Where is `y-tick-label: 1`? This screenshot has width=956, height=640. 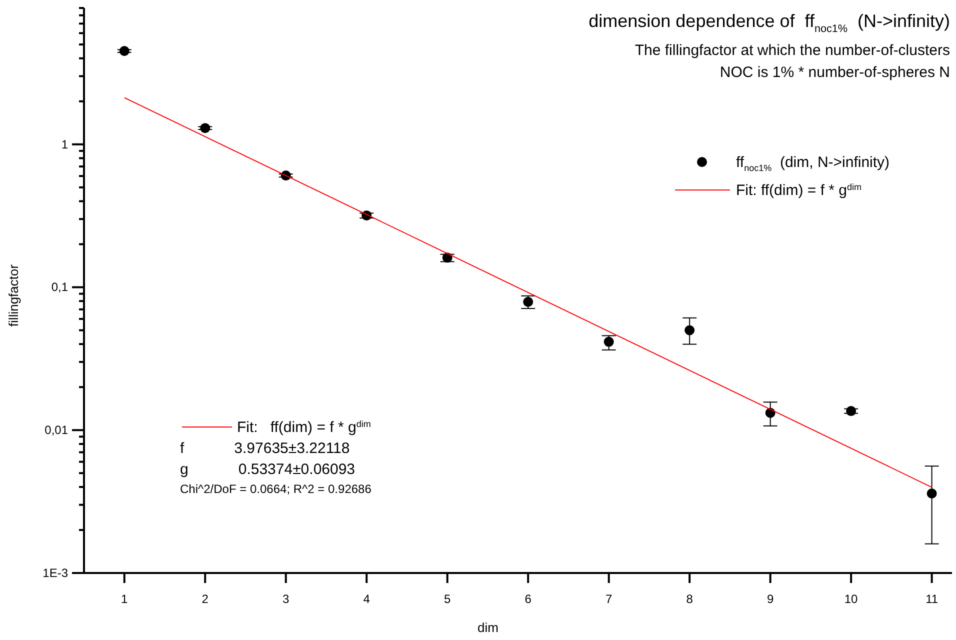 y-tick-label: 1 is located at coordinates (64, 144).